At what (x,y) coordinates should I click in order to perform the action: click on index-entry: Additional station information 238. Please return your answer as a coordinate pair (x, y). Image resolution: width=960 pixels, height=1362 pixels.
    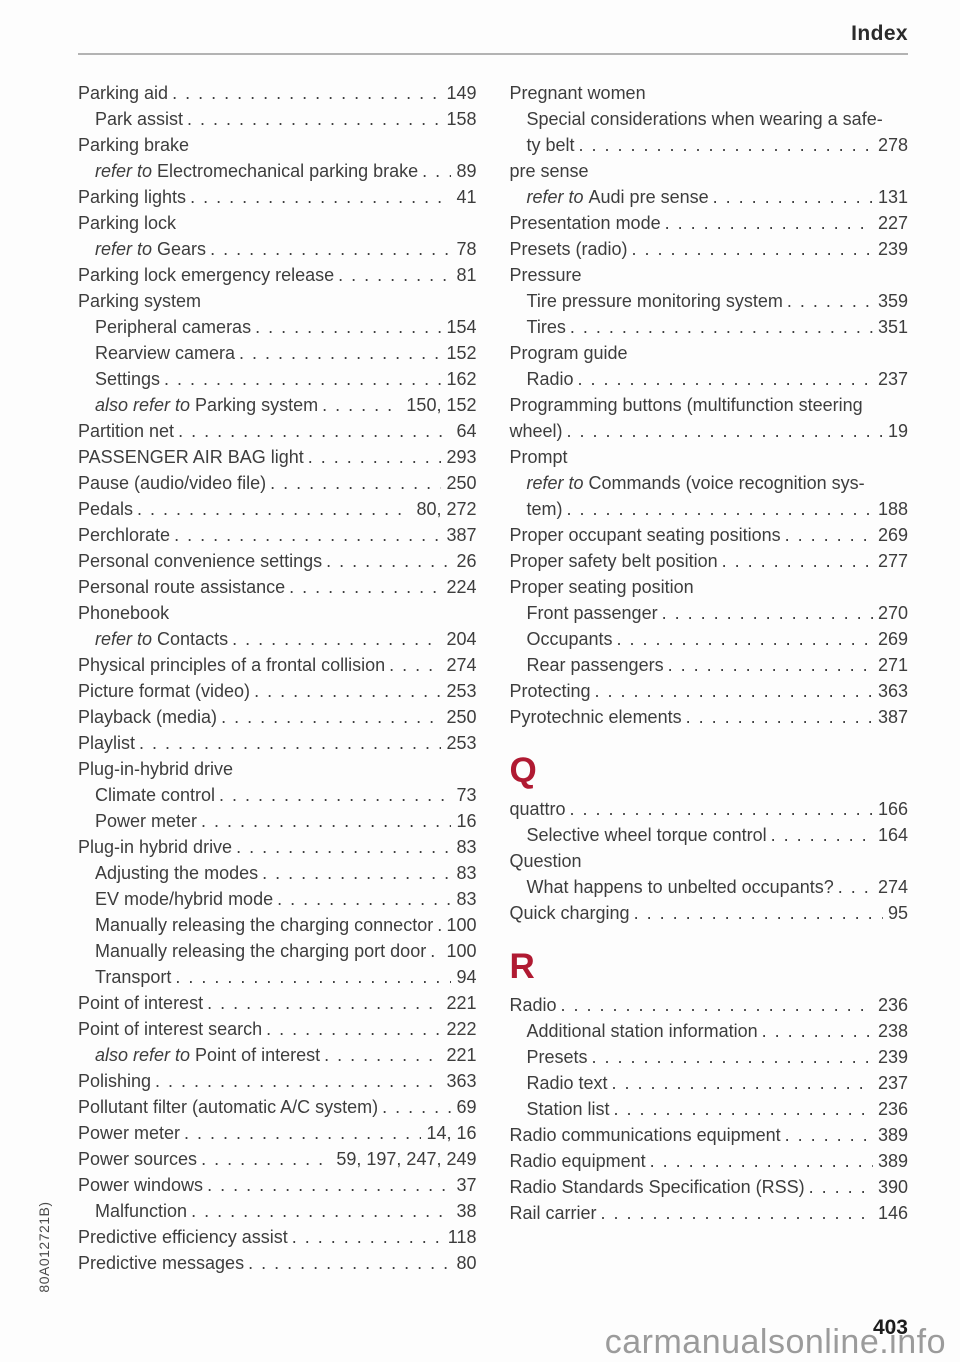
    Looking at the image, I should click on (709, 1031).